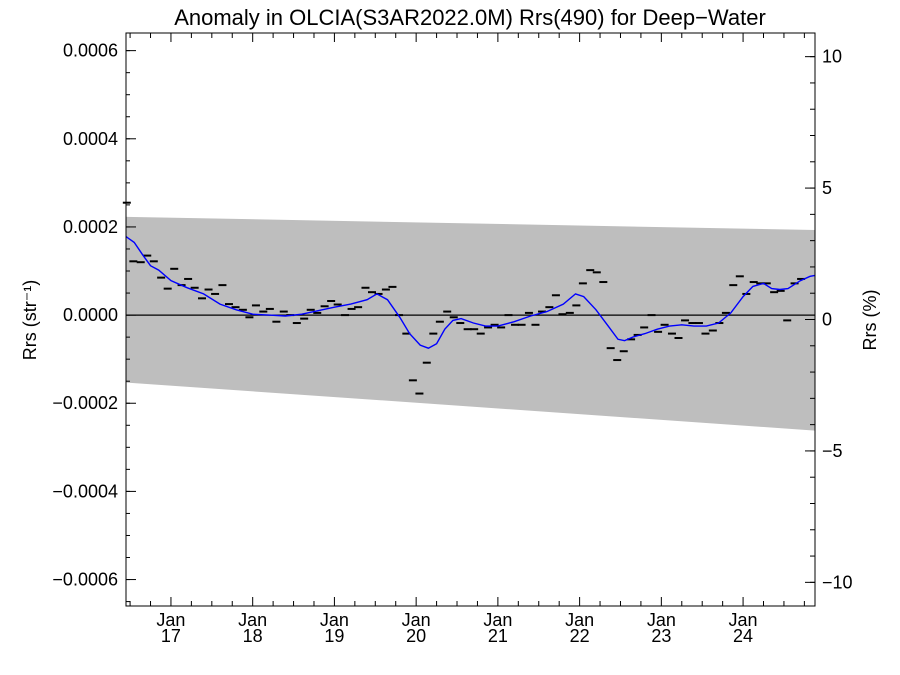  What do you see at coordinates (832, 451) in the screenshot?
I see `right-tick-label: −5` at bounding box center [832, 451].